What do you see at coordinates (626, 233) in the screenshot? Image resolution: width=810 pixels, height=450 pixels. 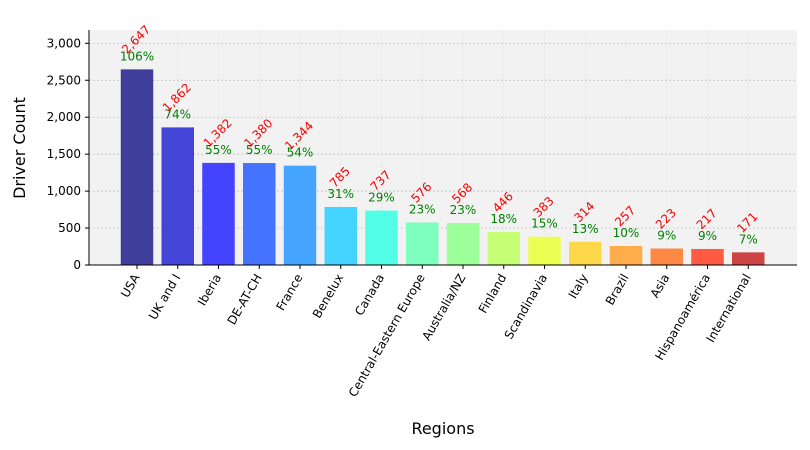 I see `percent-label: 10%` at bounding box center [626, 233].